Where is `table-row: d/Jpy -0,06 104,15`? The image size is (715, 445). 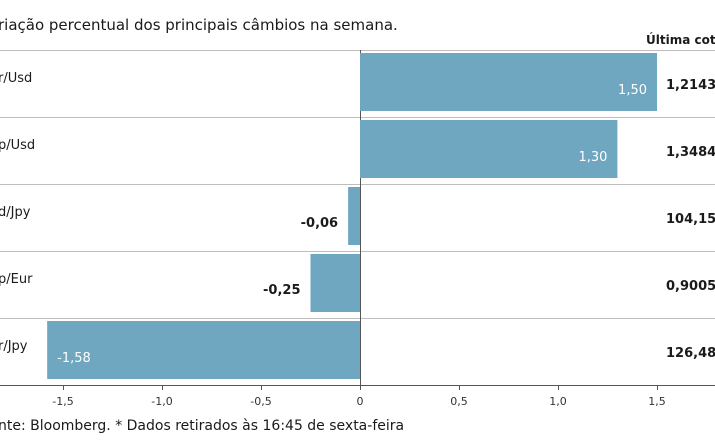
table-row: d/Jpy -0,06 104,15 is located at coordinates (357, 216).